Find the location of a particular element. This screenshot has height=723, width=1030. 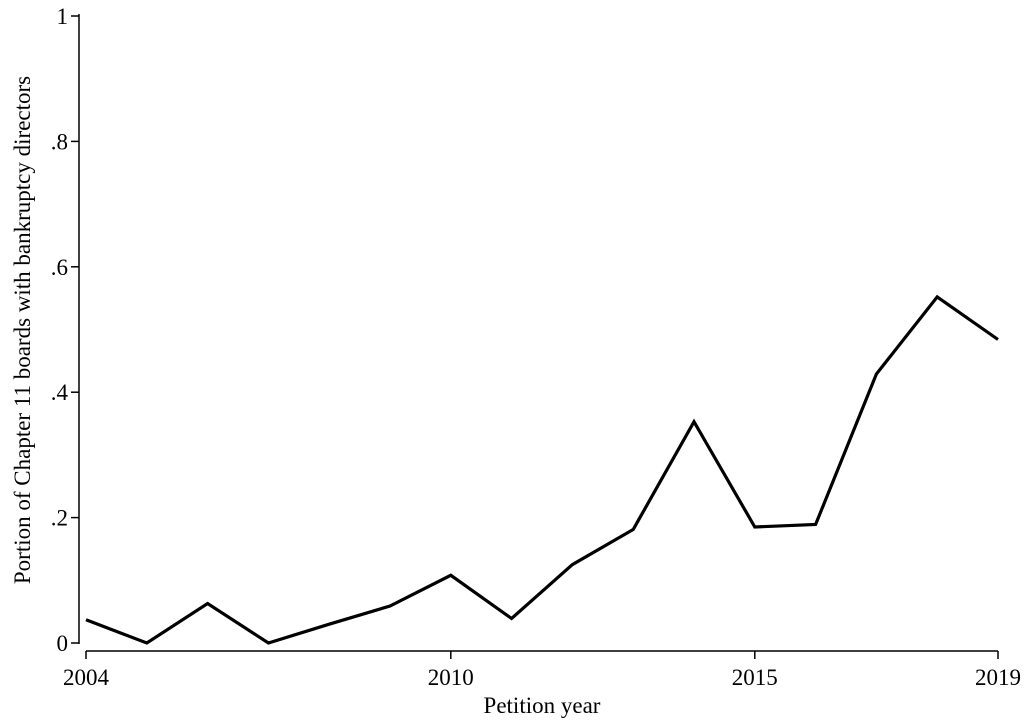

x-tick-label: 2019 is located at coordinates (998, 677).